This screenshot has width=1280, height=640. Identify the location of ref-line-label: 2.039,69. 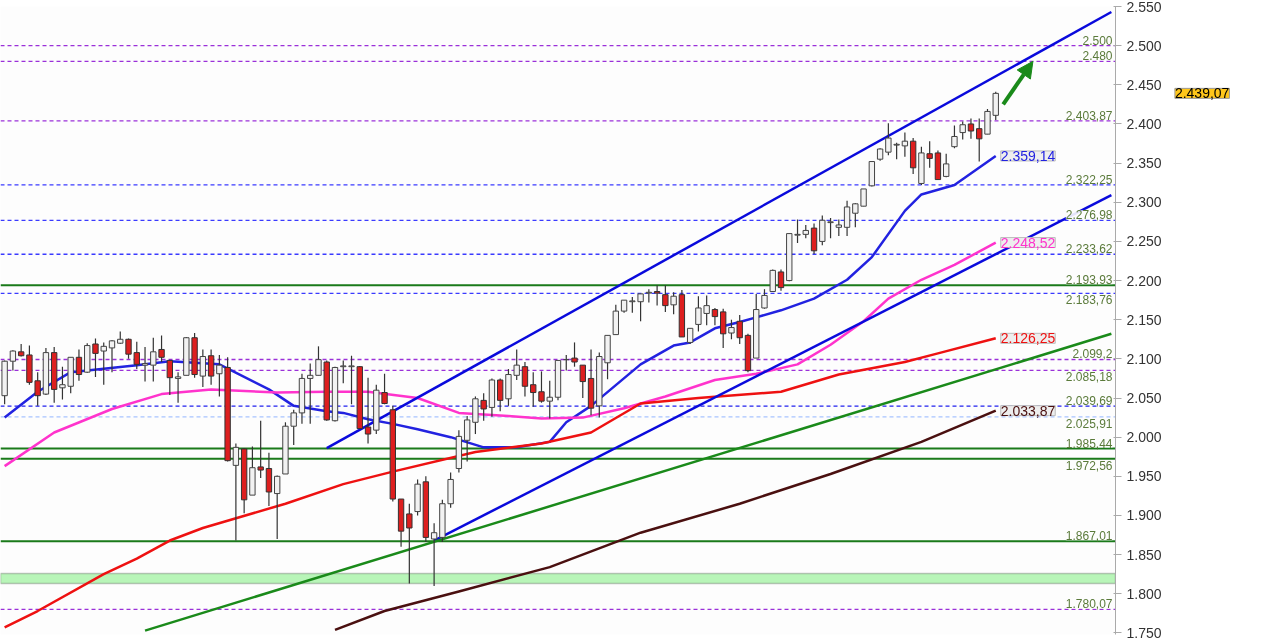
(1089, 401).